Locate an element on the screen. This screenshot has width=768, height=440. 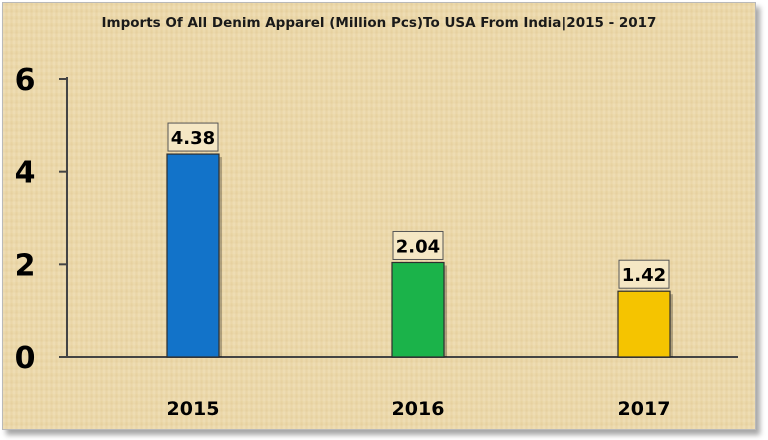
data-label: 1.42 is located at coordinates (644, 275).